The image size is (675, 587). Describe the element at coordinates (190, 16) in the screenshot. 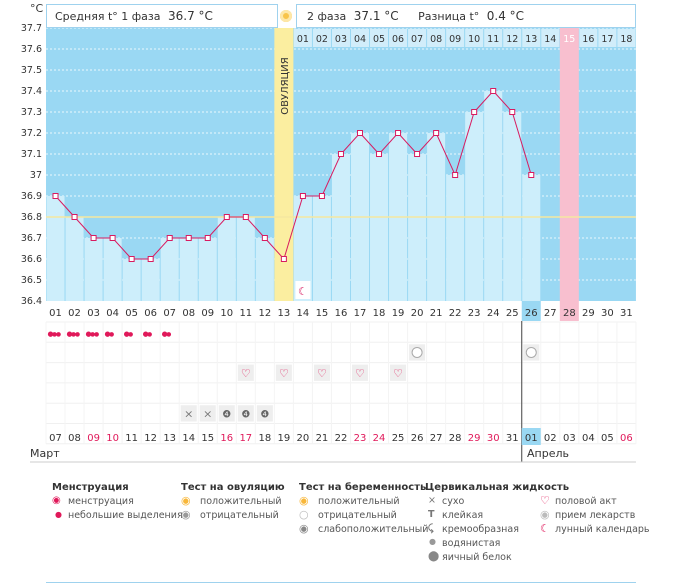

I see `phase1-value: 36.7 °C` at that location.